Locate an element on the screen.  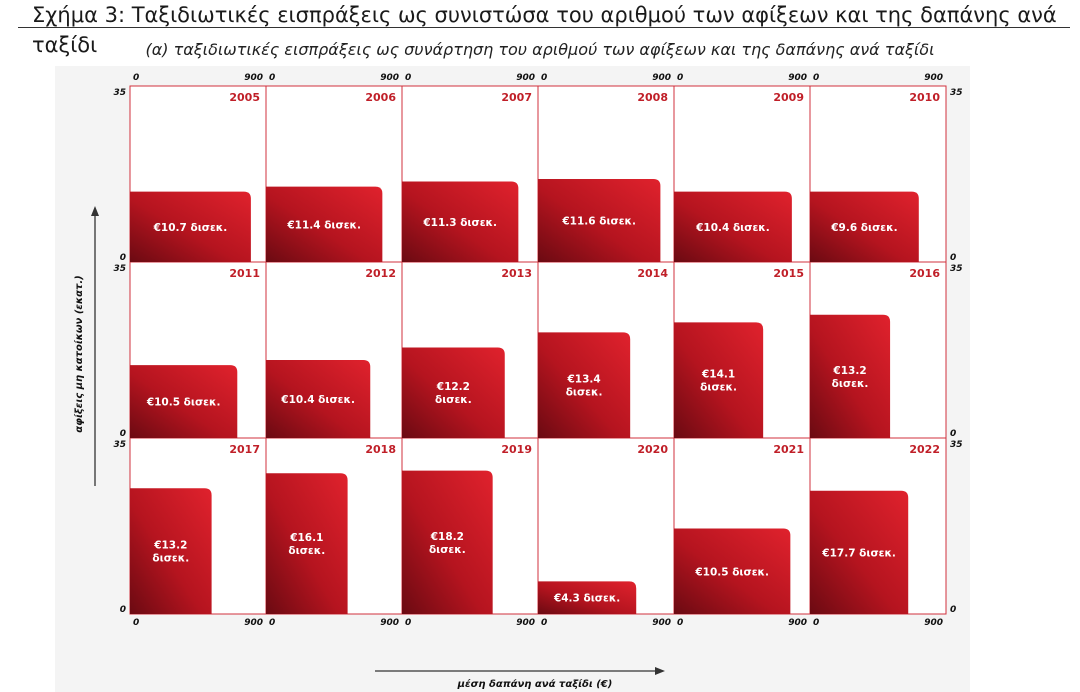
bar-value-label: €11.3 δισεκ. is located at coordinates (459, 223).